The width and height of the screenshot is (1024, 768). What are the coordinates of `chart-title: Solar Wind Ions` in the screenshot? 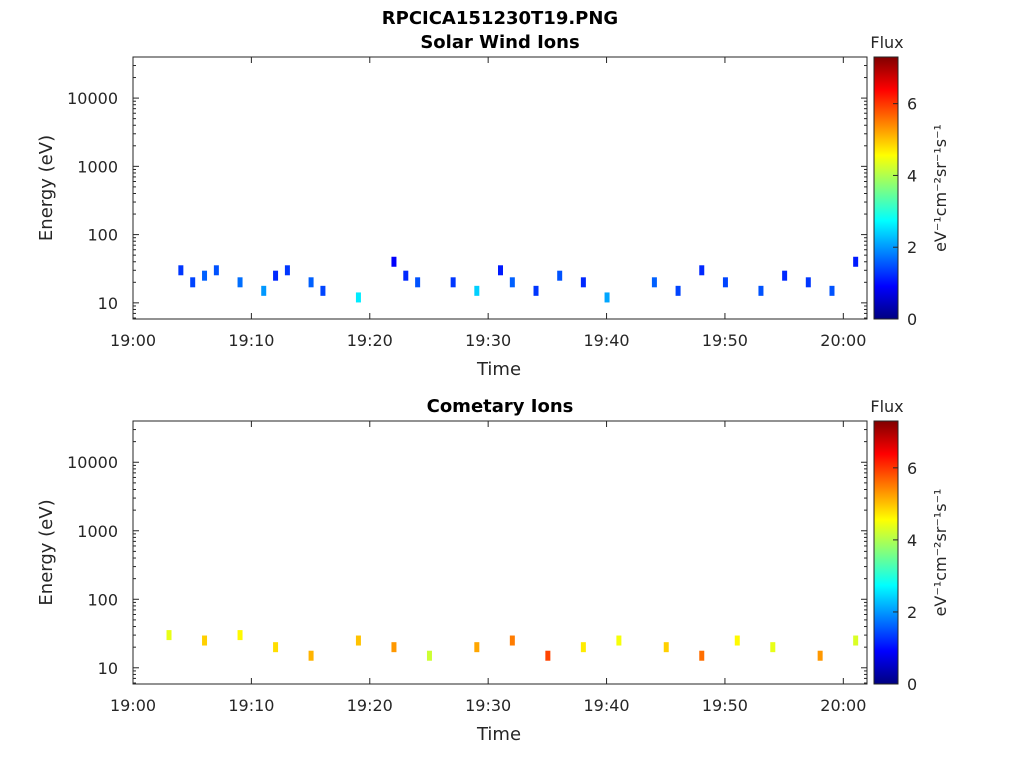 It's located at (499, 42).